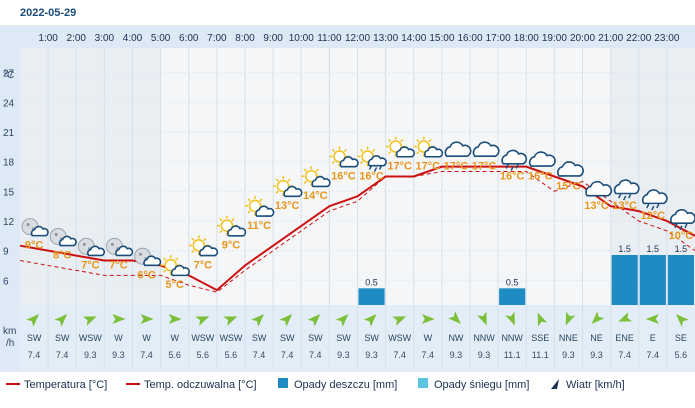  What do you see at coordinates (469, 38) in the screenshot?
I see `hour-label: 16:00` at bounding box center [469, 38].